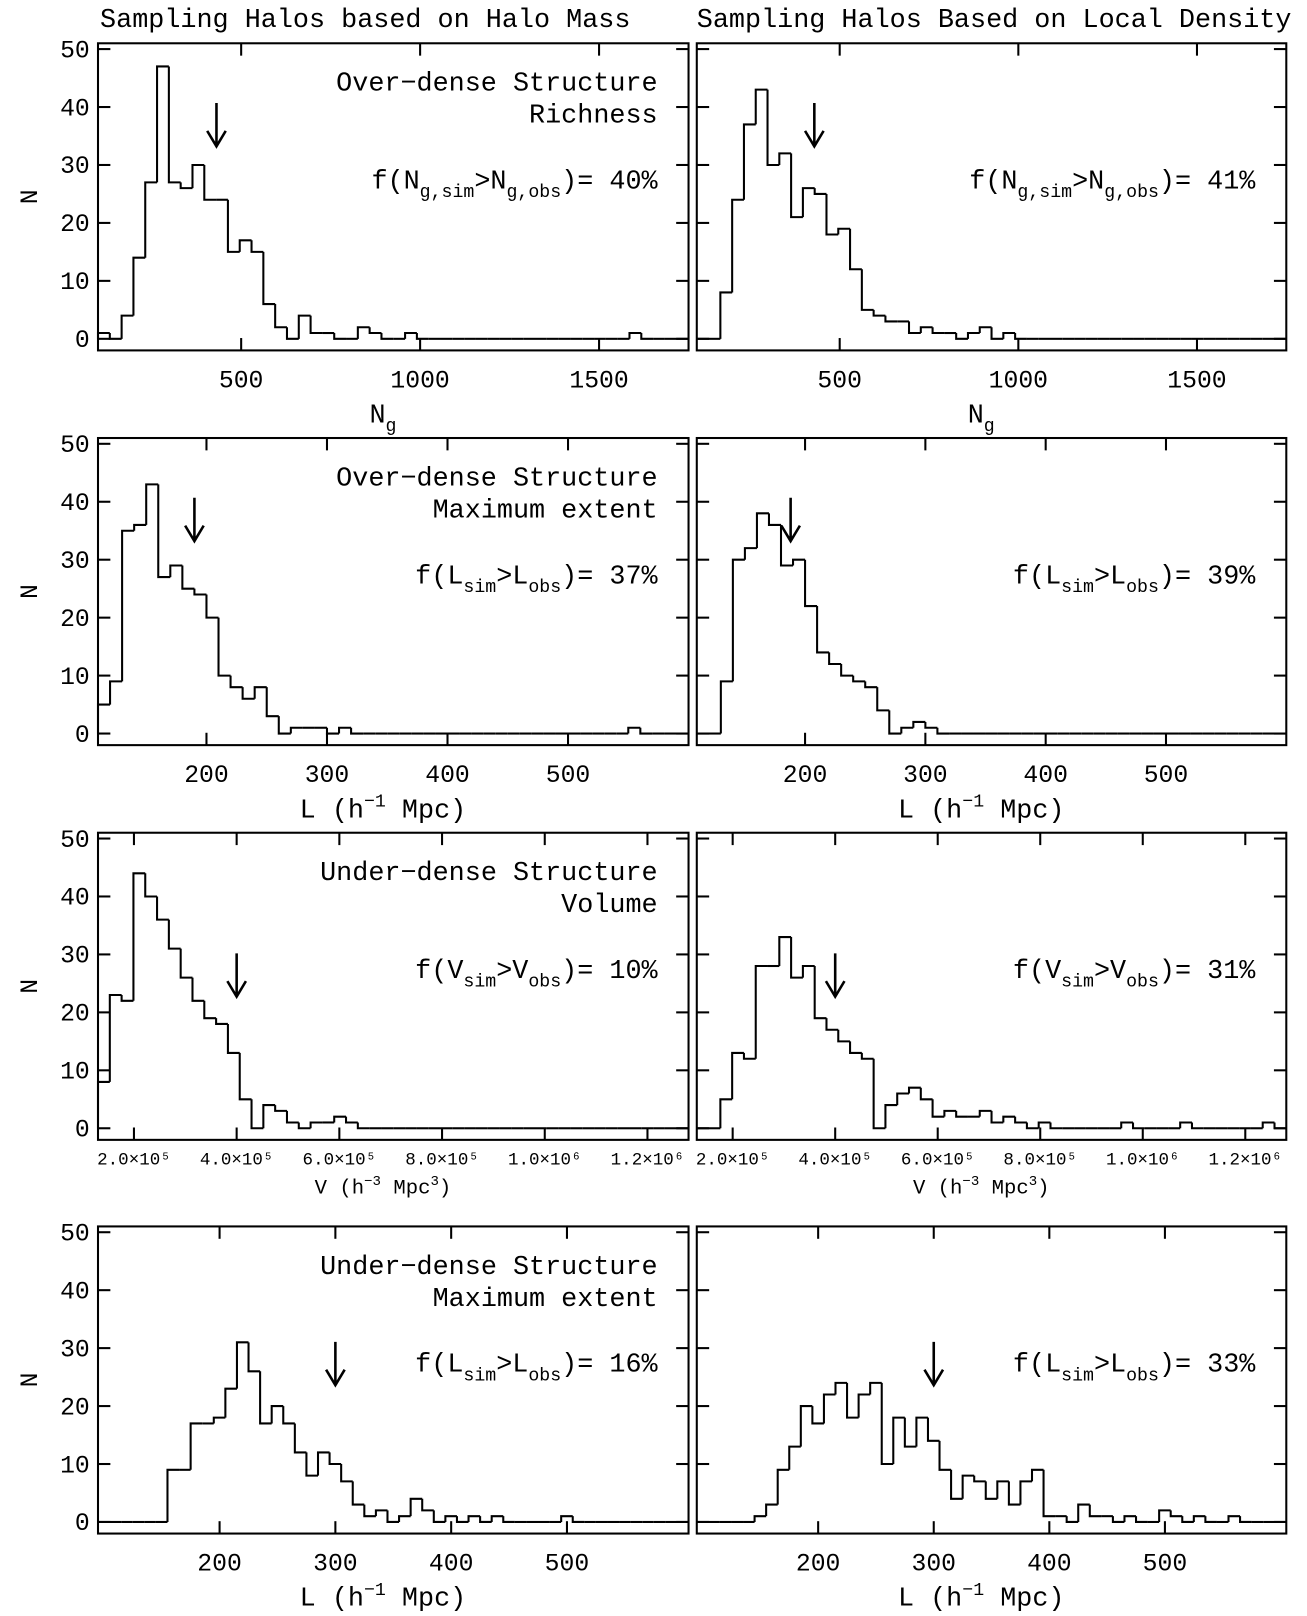 The image size is (1307, 1616). What do you see at coordinates (496, 479) in the screenshot?
I see `annotation: Over−dense Structure` at bounding box center [496, 479].